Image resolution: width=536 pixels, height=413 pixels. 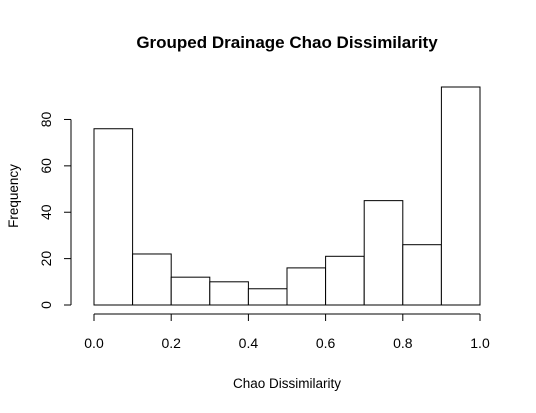 What do you see at coordinates (46, 212) in the screenshot?
I see `y-tick-label: 40` at bounding box center [46, 212].